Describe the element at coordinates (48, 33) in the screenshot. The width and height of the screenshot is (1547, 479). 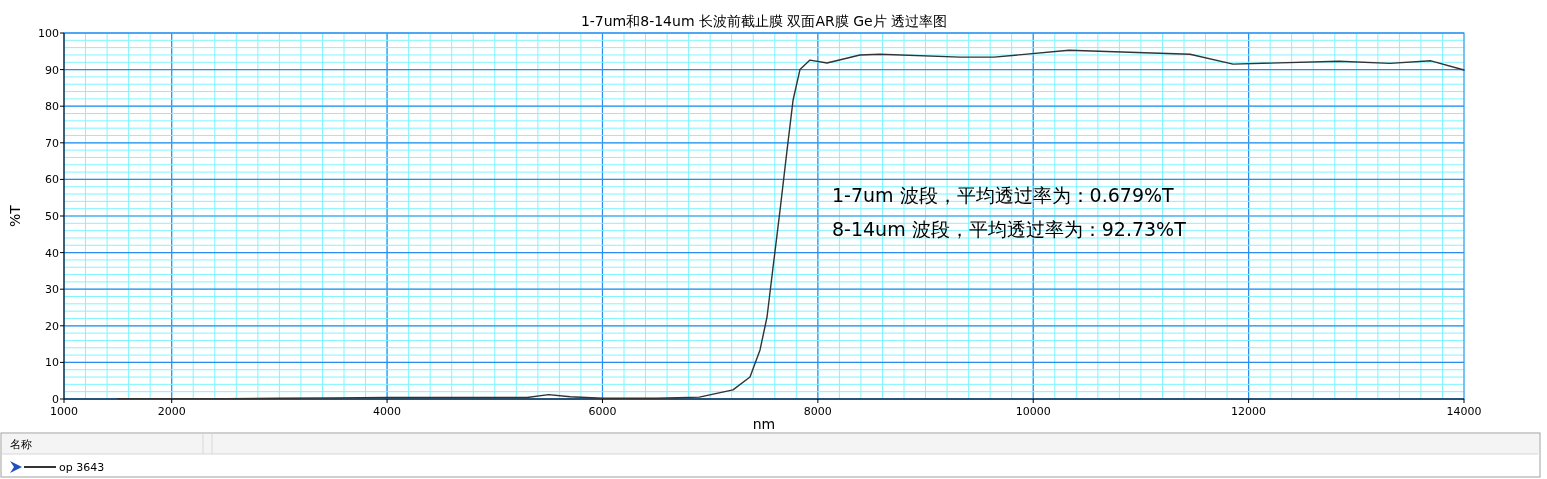
I see `y-tick-label: 100` at that location.